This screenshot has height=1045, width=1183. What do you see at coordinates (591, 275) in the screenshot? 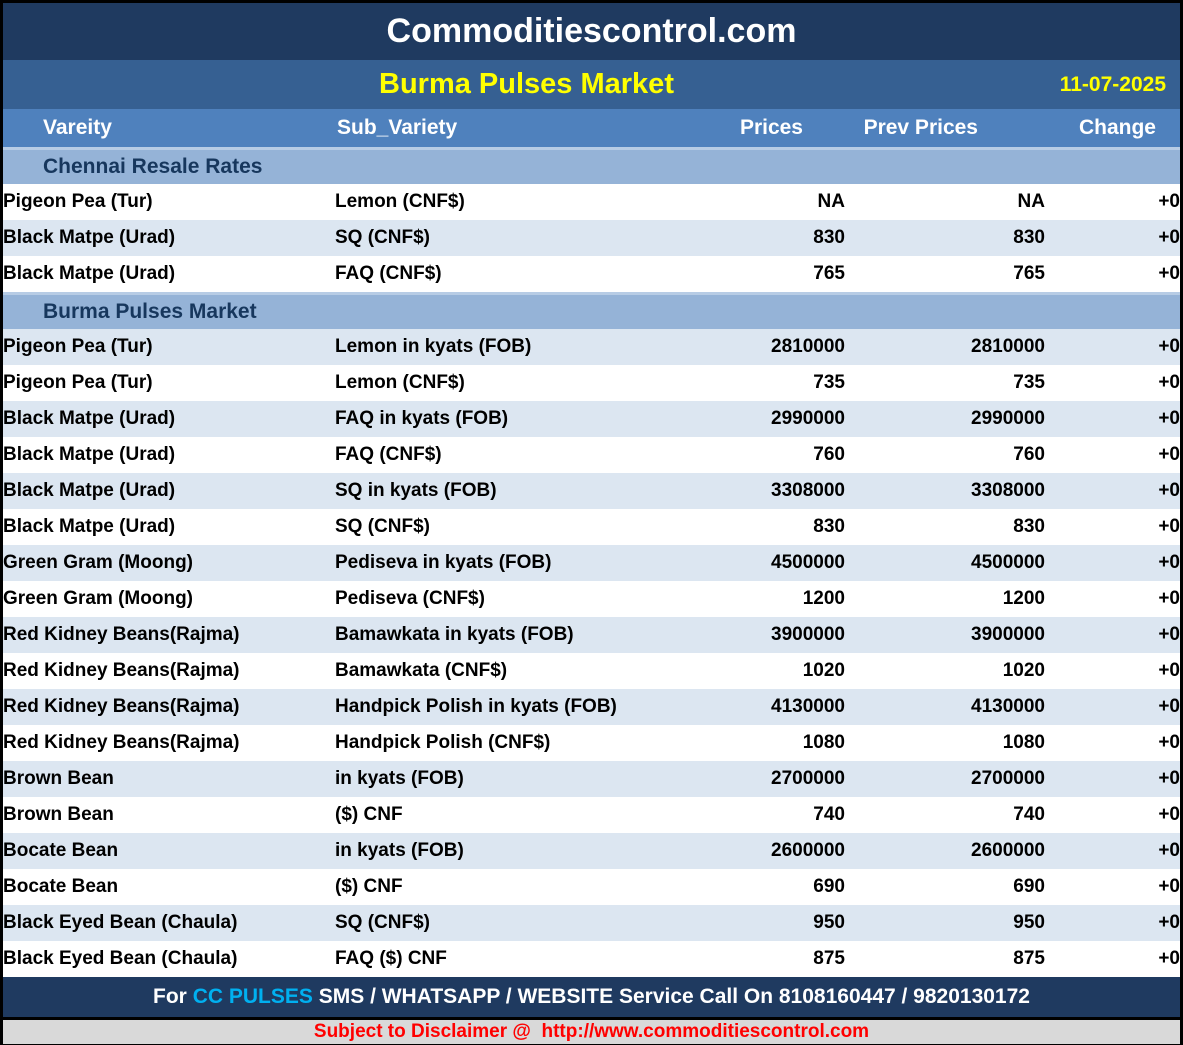
I see `price-row: Black Matpe (Urad) FAQ (CNF$) 765 765 +0` at bounding box center [591, 275].